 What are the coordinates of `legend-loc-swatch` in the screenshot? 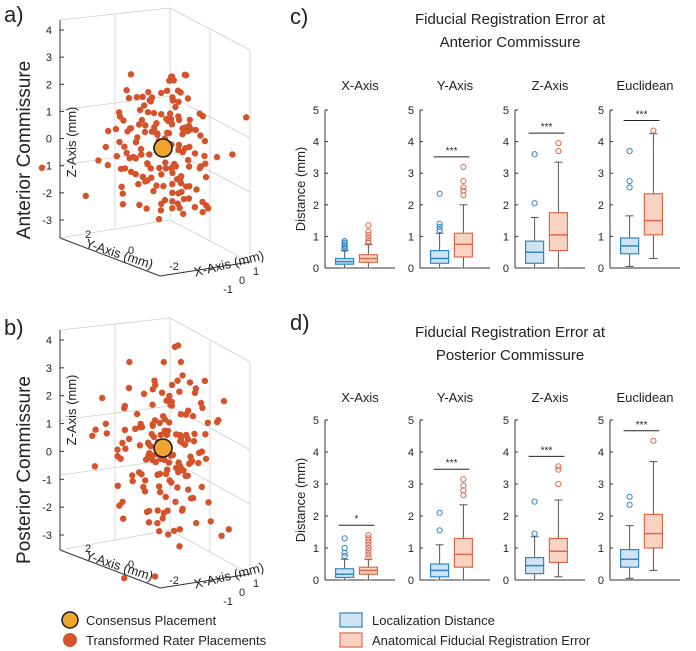 It's located at (351, 620).